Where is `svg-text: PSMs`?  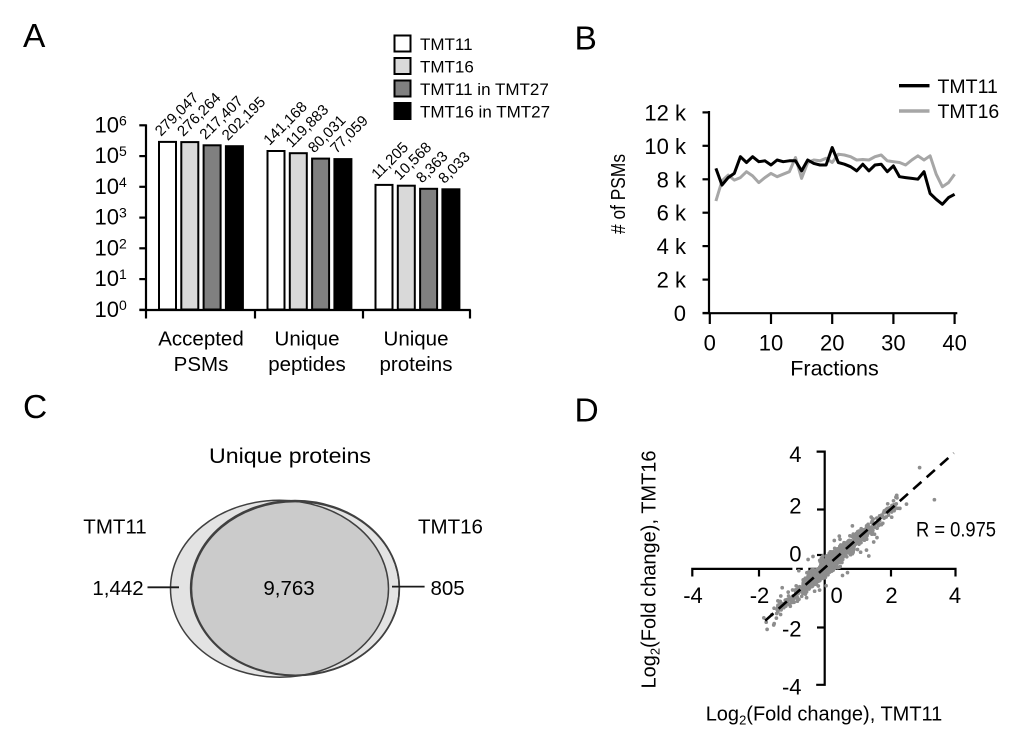
svg-text: PSMs is located at coordinates (201, 364).